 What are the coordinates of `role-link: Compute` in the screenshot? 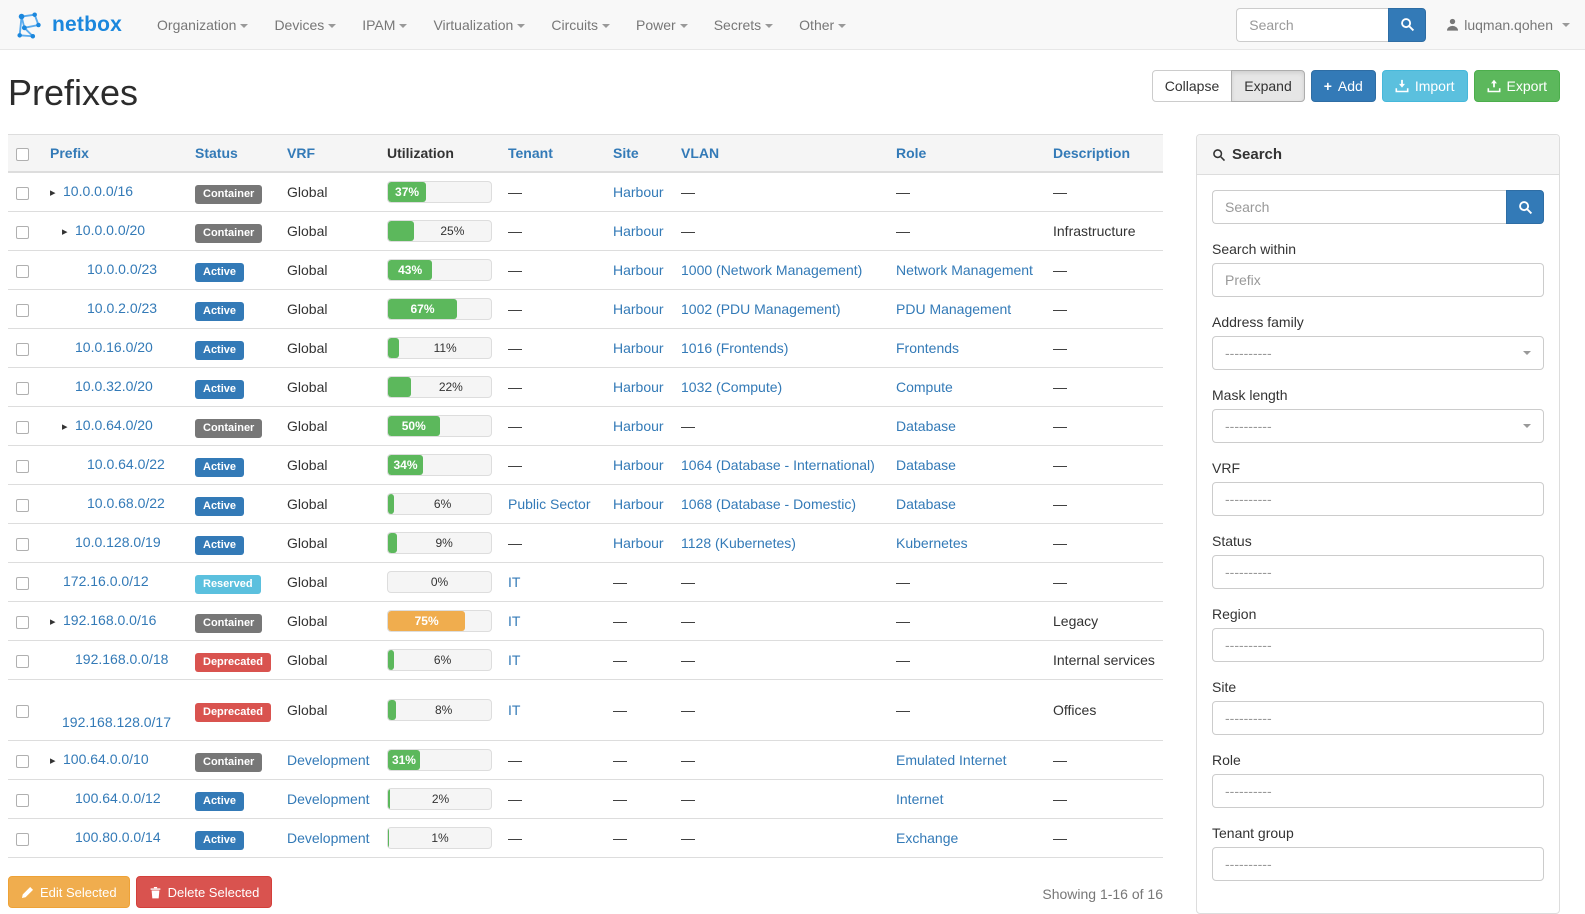 It's located at (924, 387).